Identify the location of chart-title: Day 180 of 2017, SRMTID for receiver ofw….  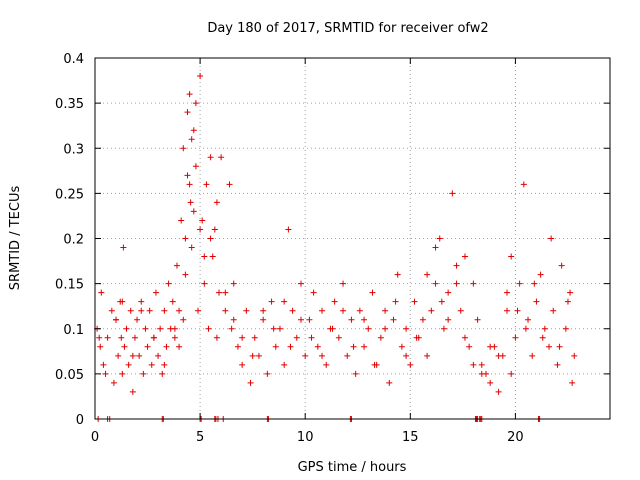
(347, 28).